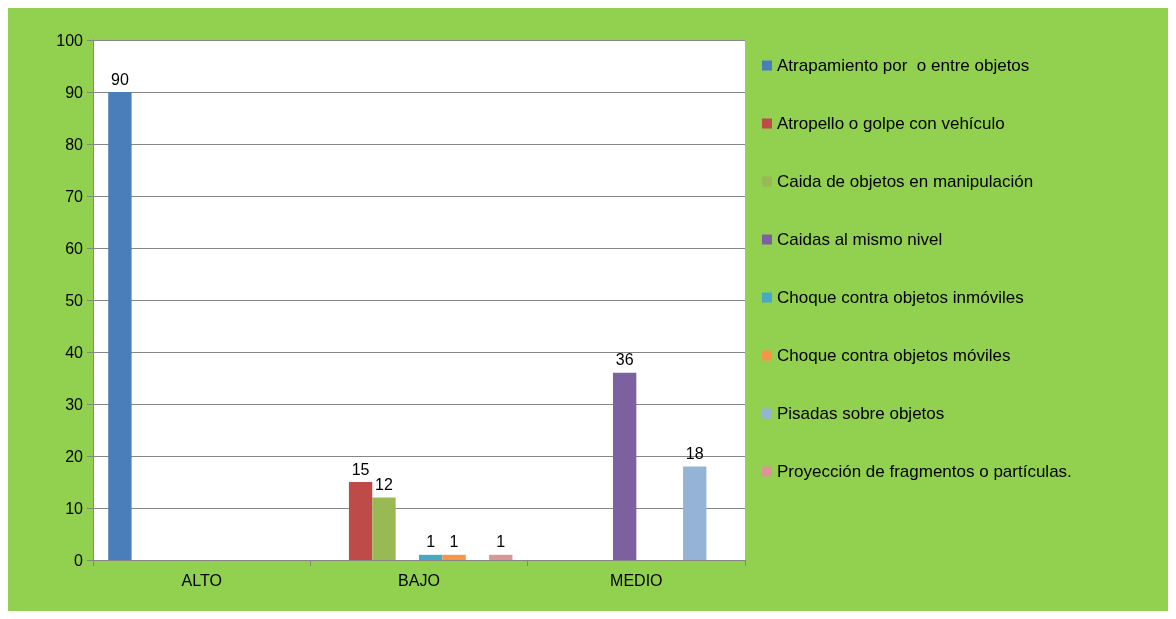 The height and width of the screenshot is (619, 1176). I want to click on legend-label: Choque contra objetos móviles, so click(894, 355).